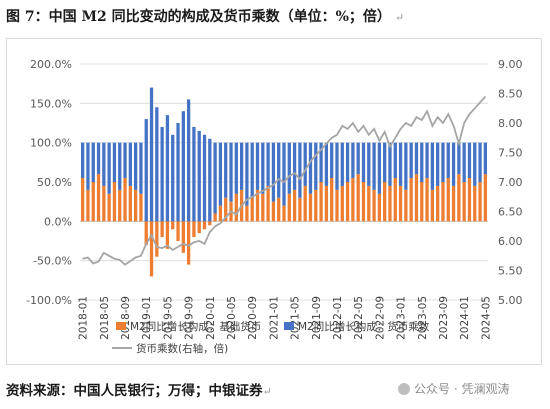  I want to click on watermark-text: 公众号 · 凭澜观涛, so click(462, 389).